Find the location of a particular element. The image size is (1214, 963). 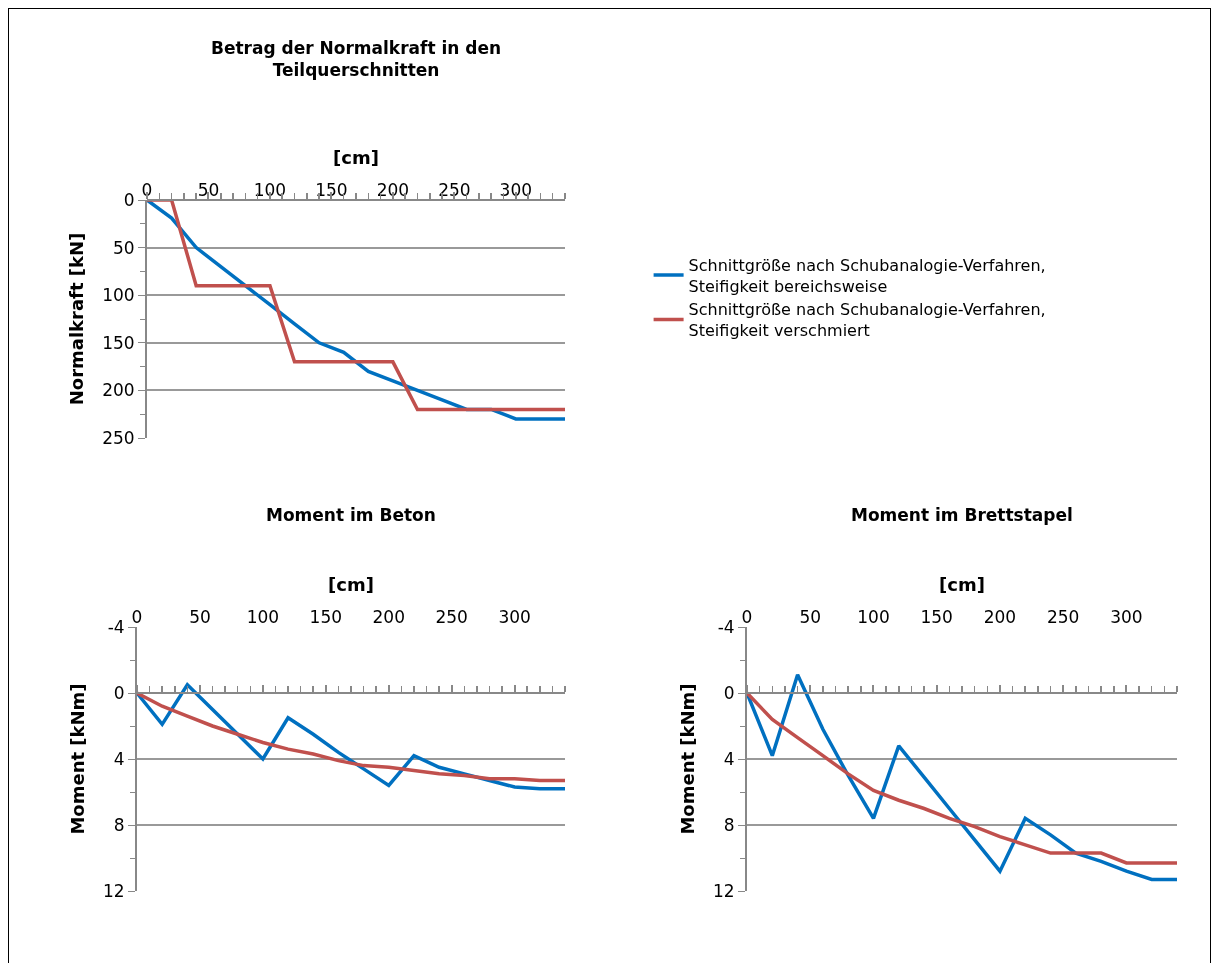

y-tick-label: 150 is located at coordinates (118, 342).